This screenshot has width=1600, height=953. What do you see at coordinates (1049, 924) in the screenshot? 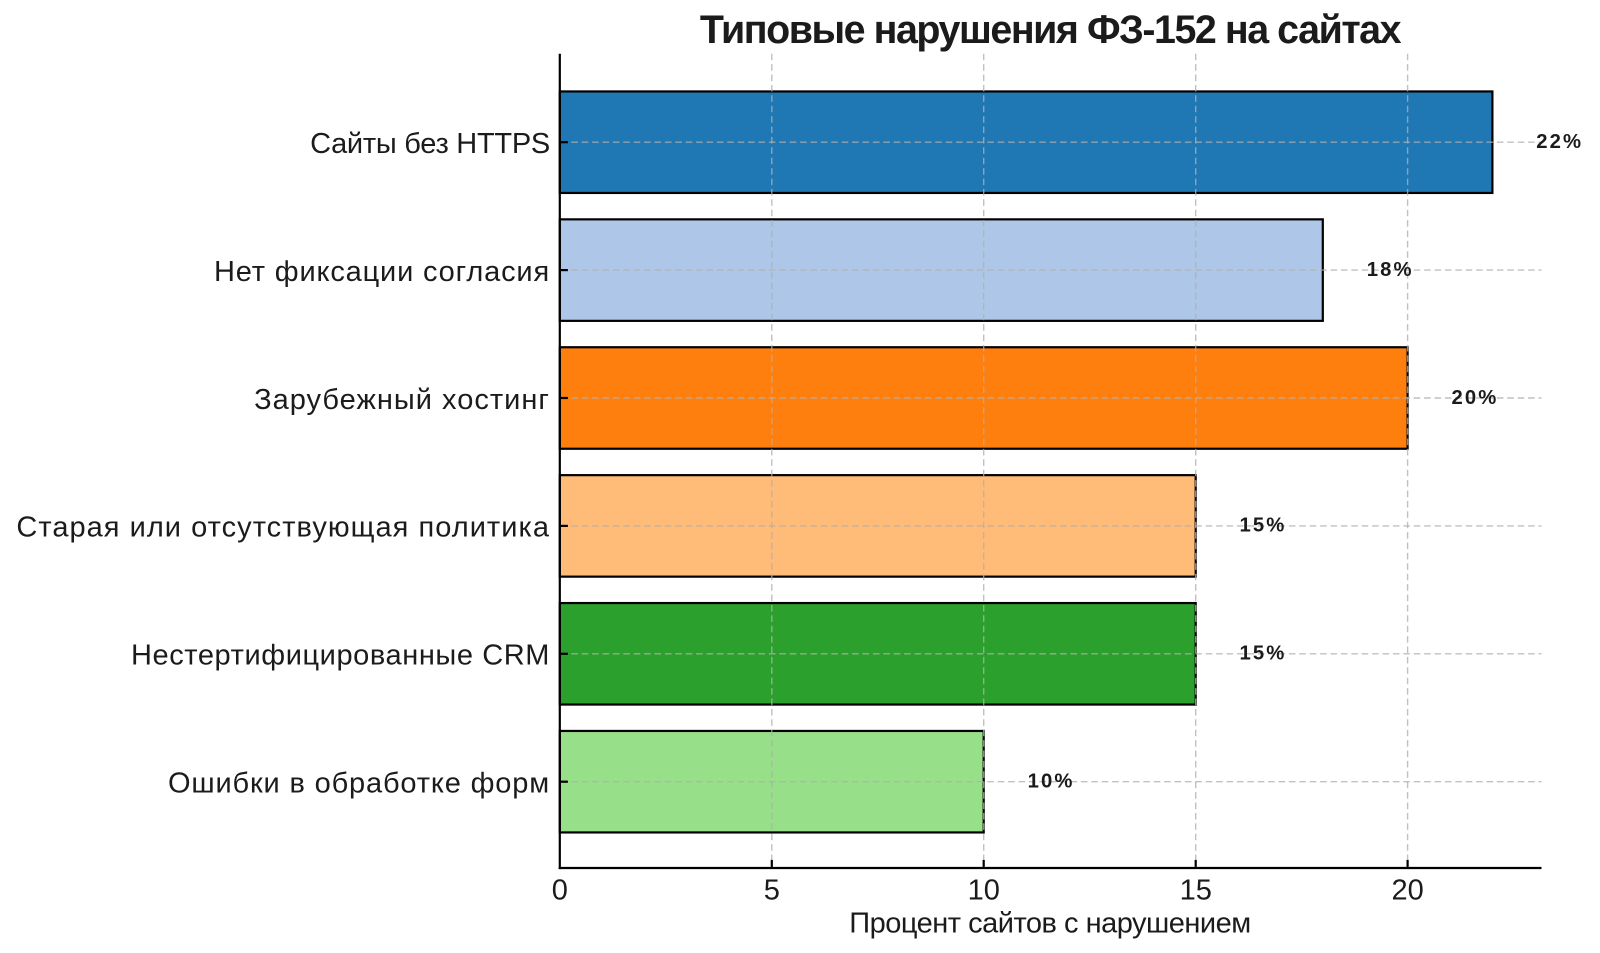
I see `svg-text: Процент сайтов с нарушением` at bounding box center [1049, 924].